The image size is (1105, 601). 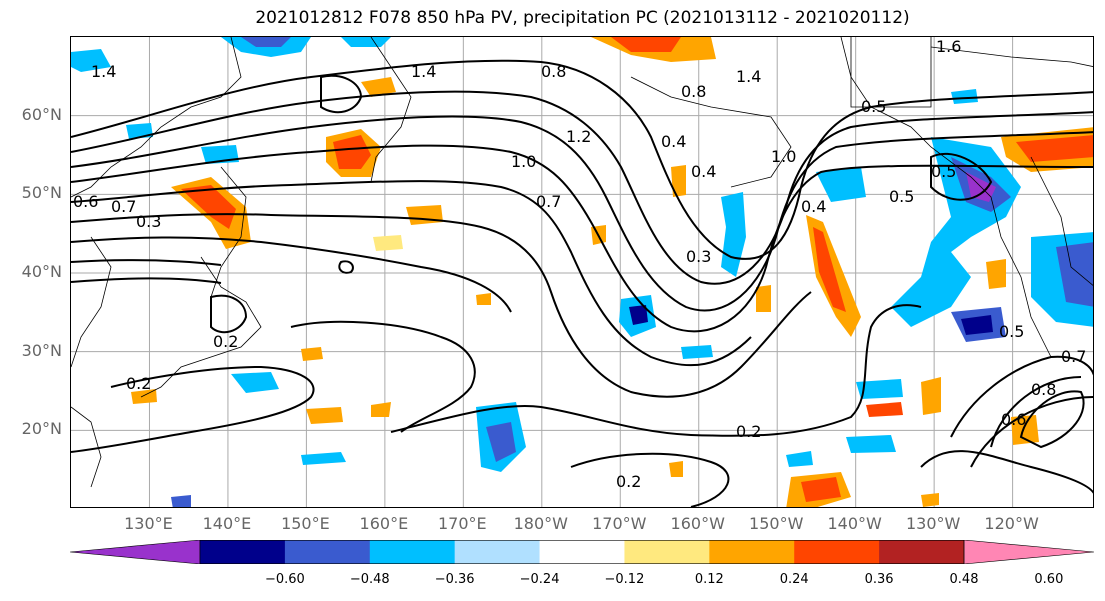 What do you see at coordinates (624, 579) in the screenshot?
I see `colorbar-tick-label: −0.12` at bounding box center [624, 579].